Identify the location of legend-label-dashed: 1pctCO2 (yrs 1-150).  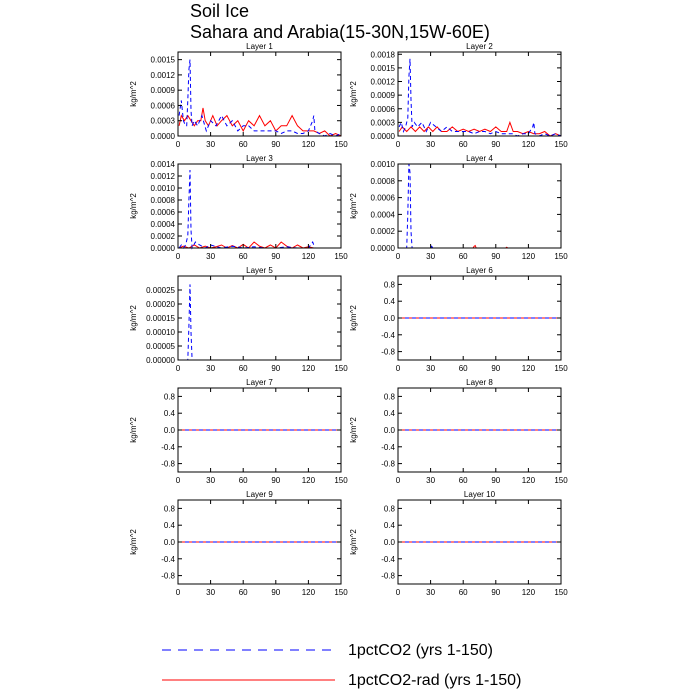
(420, 650).